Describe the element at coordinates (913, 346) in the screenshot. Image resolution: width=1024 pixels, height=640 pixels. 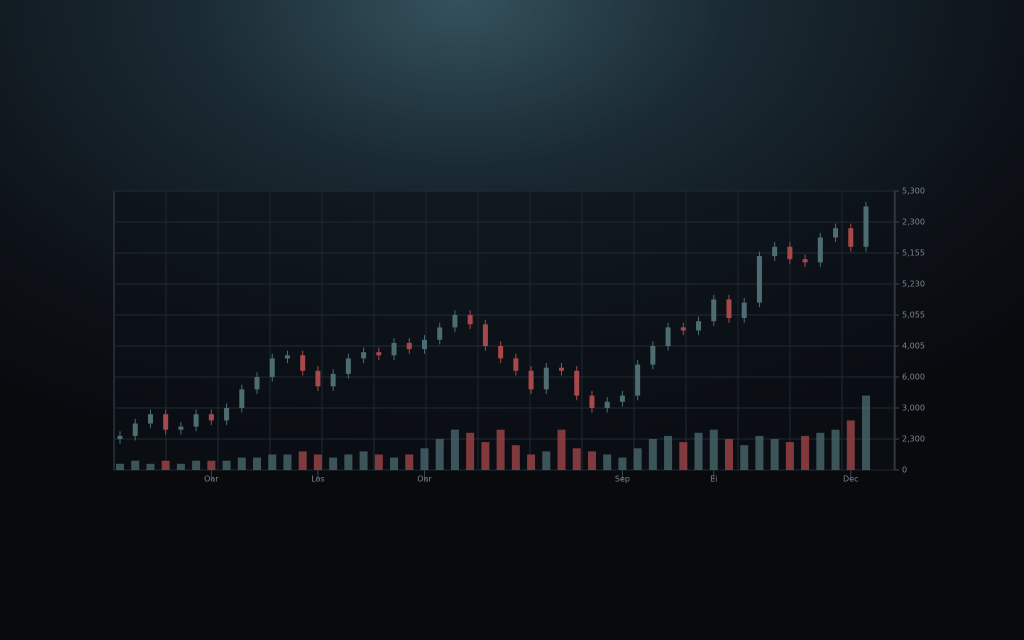
I see `y-tick-label: 4,005` at that location.